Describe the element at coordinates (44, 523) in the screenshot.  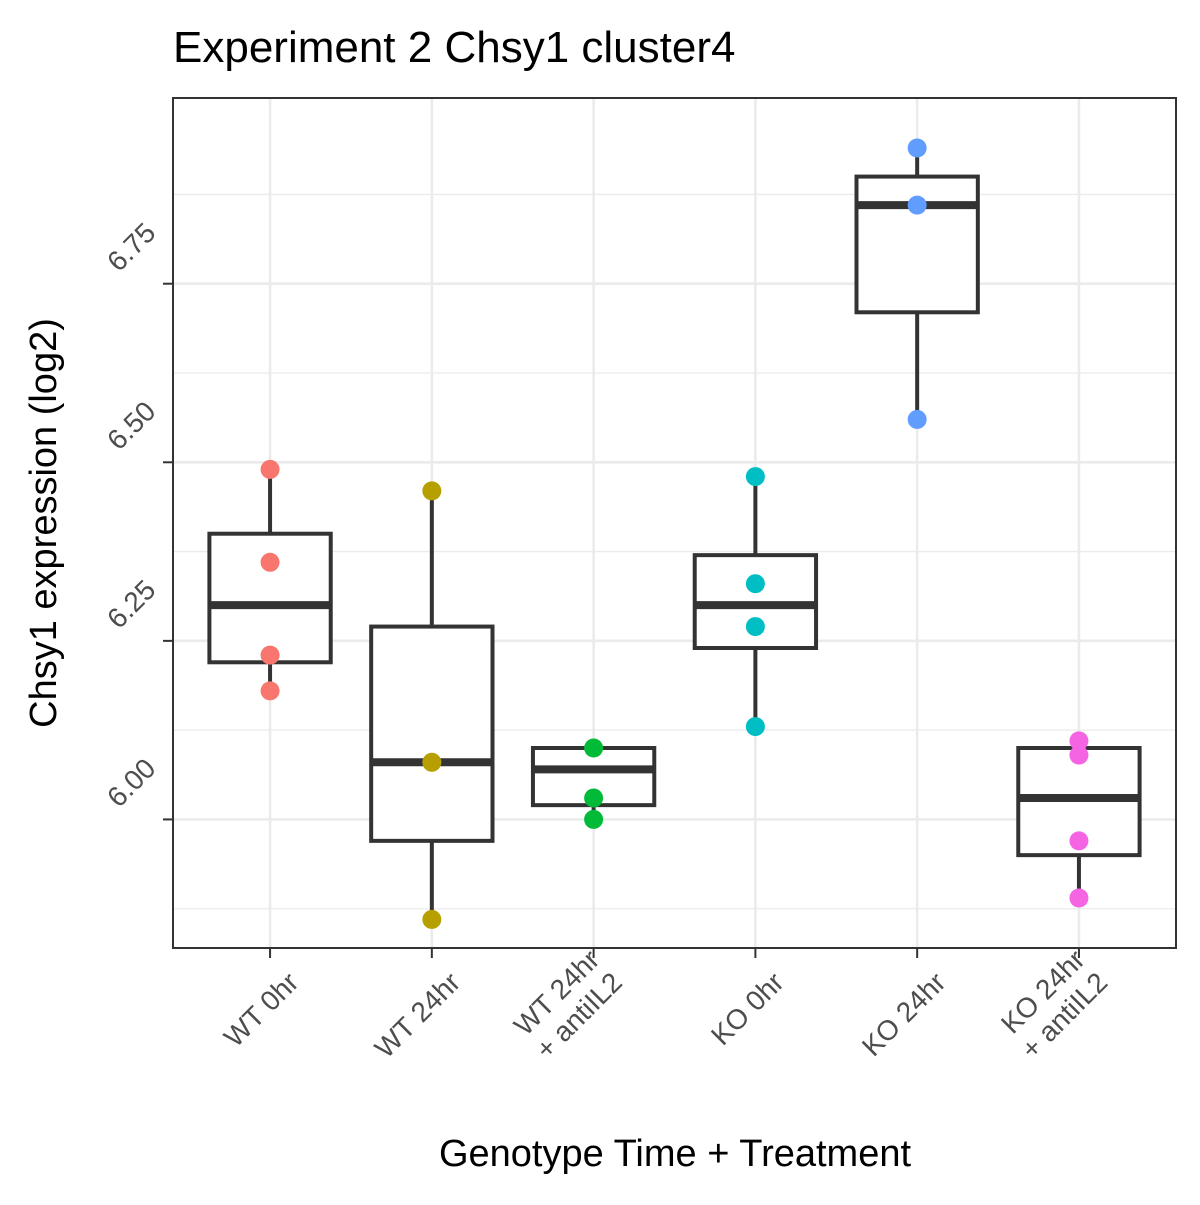
I see `y-axis-title: Chsy1 expression (log2)` at that location.